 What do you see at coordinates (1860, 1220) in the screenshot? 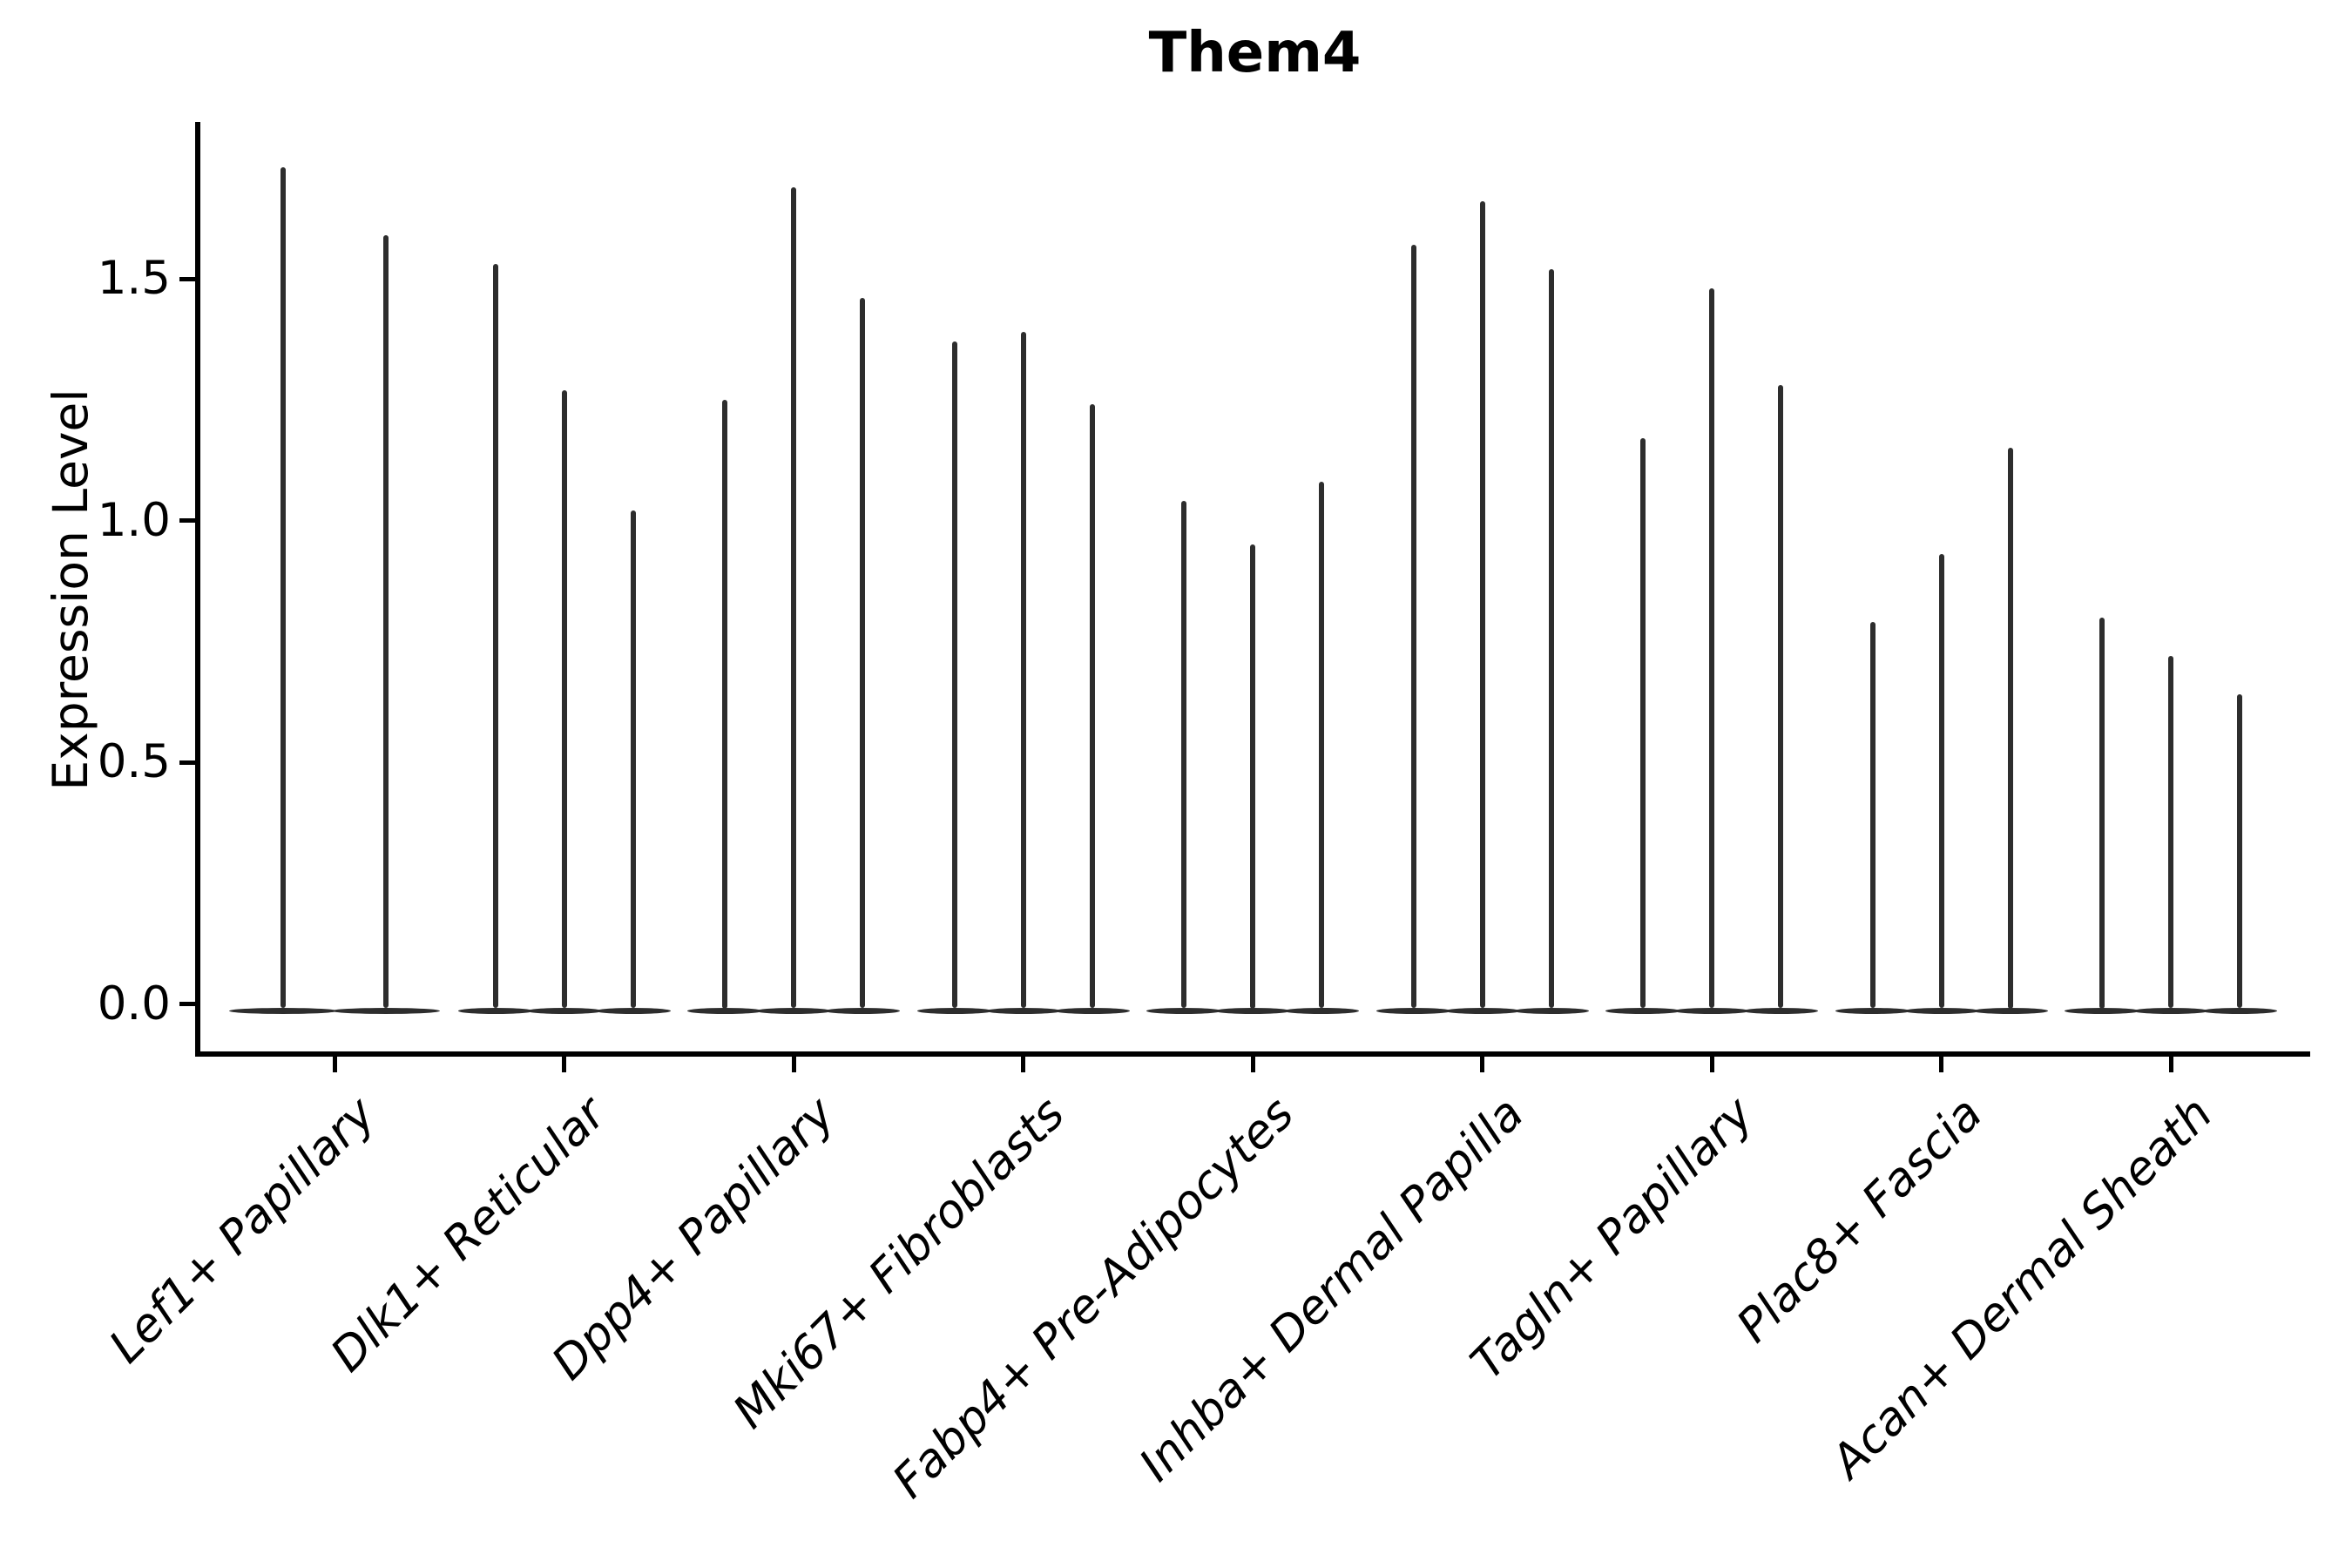
I see `x-tick-label: Plac8+ Fascia` at bounding box center [1860, 1220].